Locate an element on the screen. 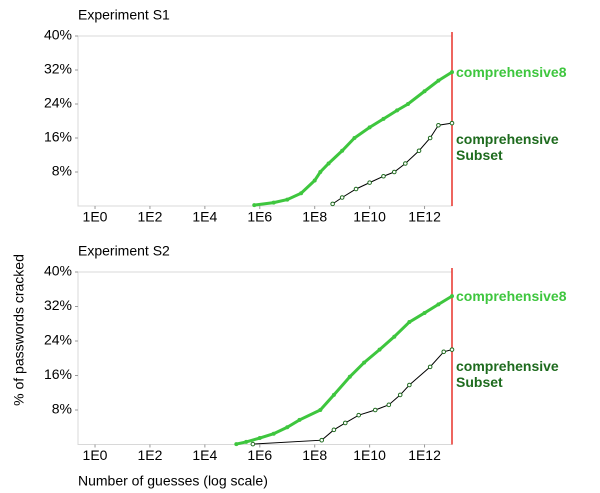 This screenshot has width=600, height=493. chart-title: Experiment S1 is located at coordinates (124, 15).